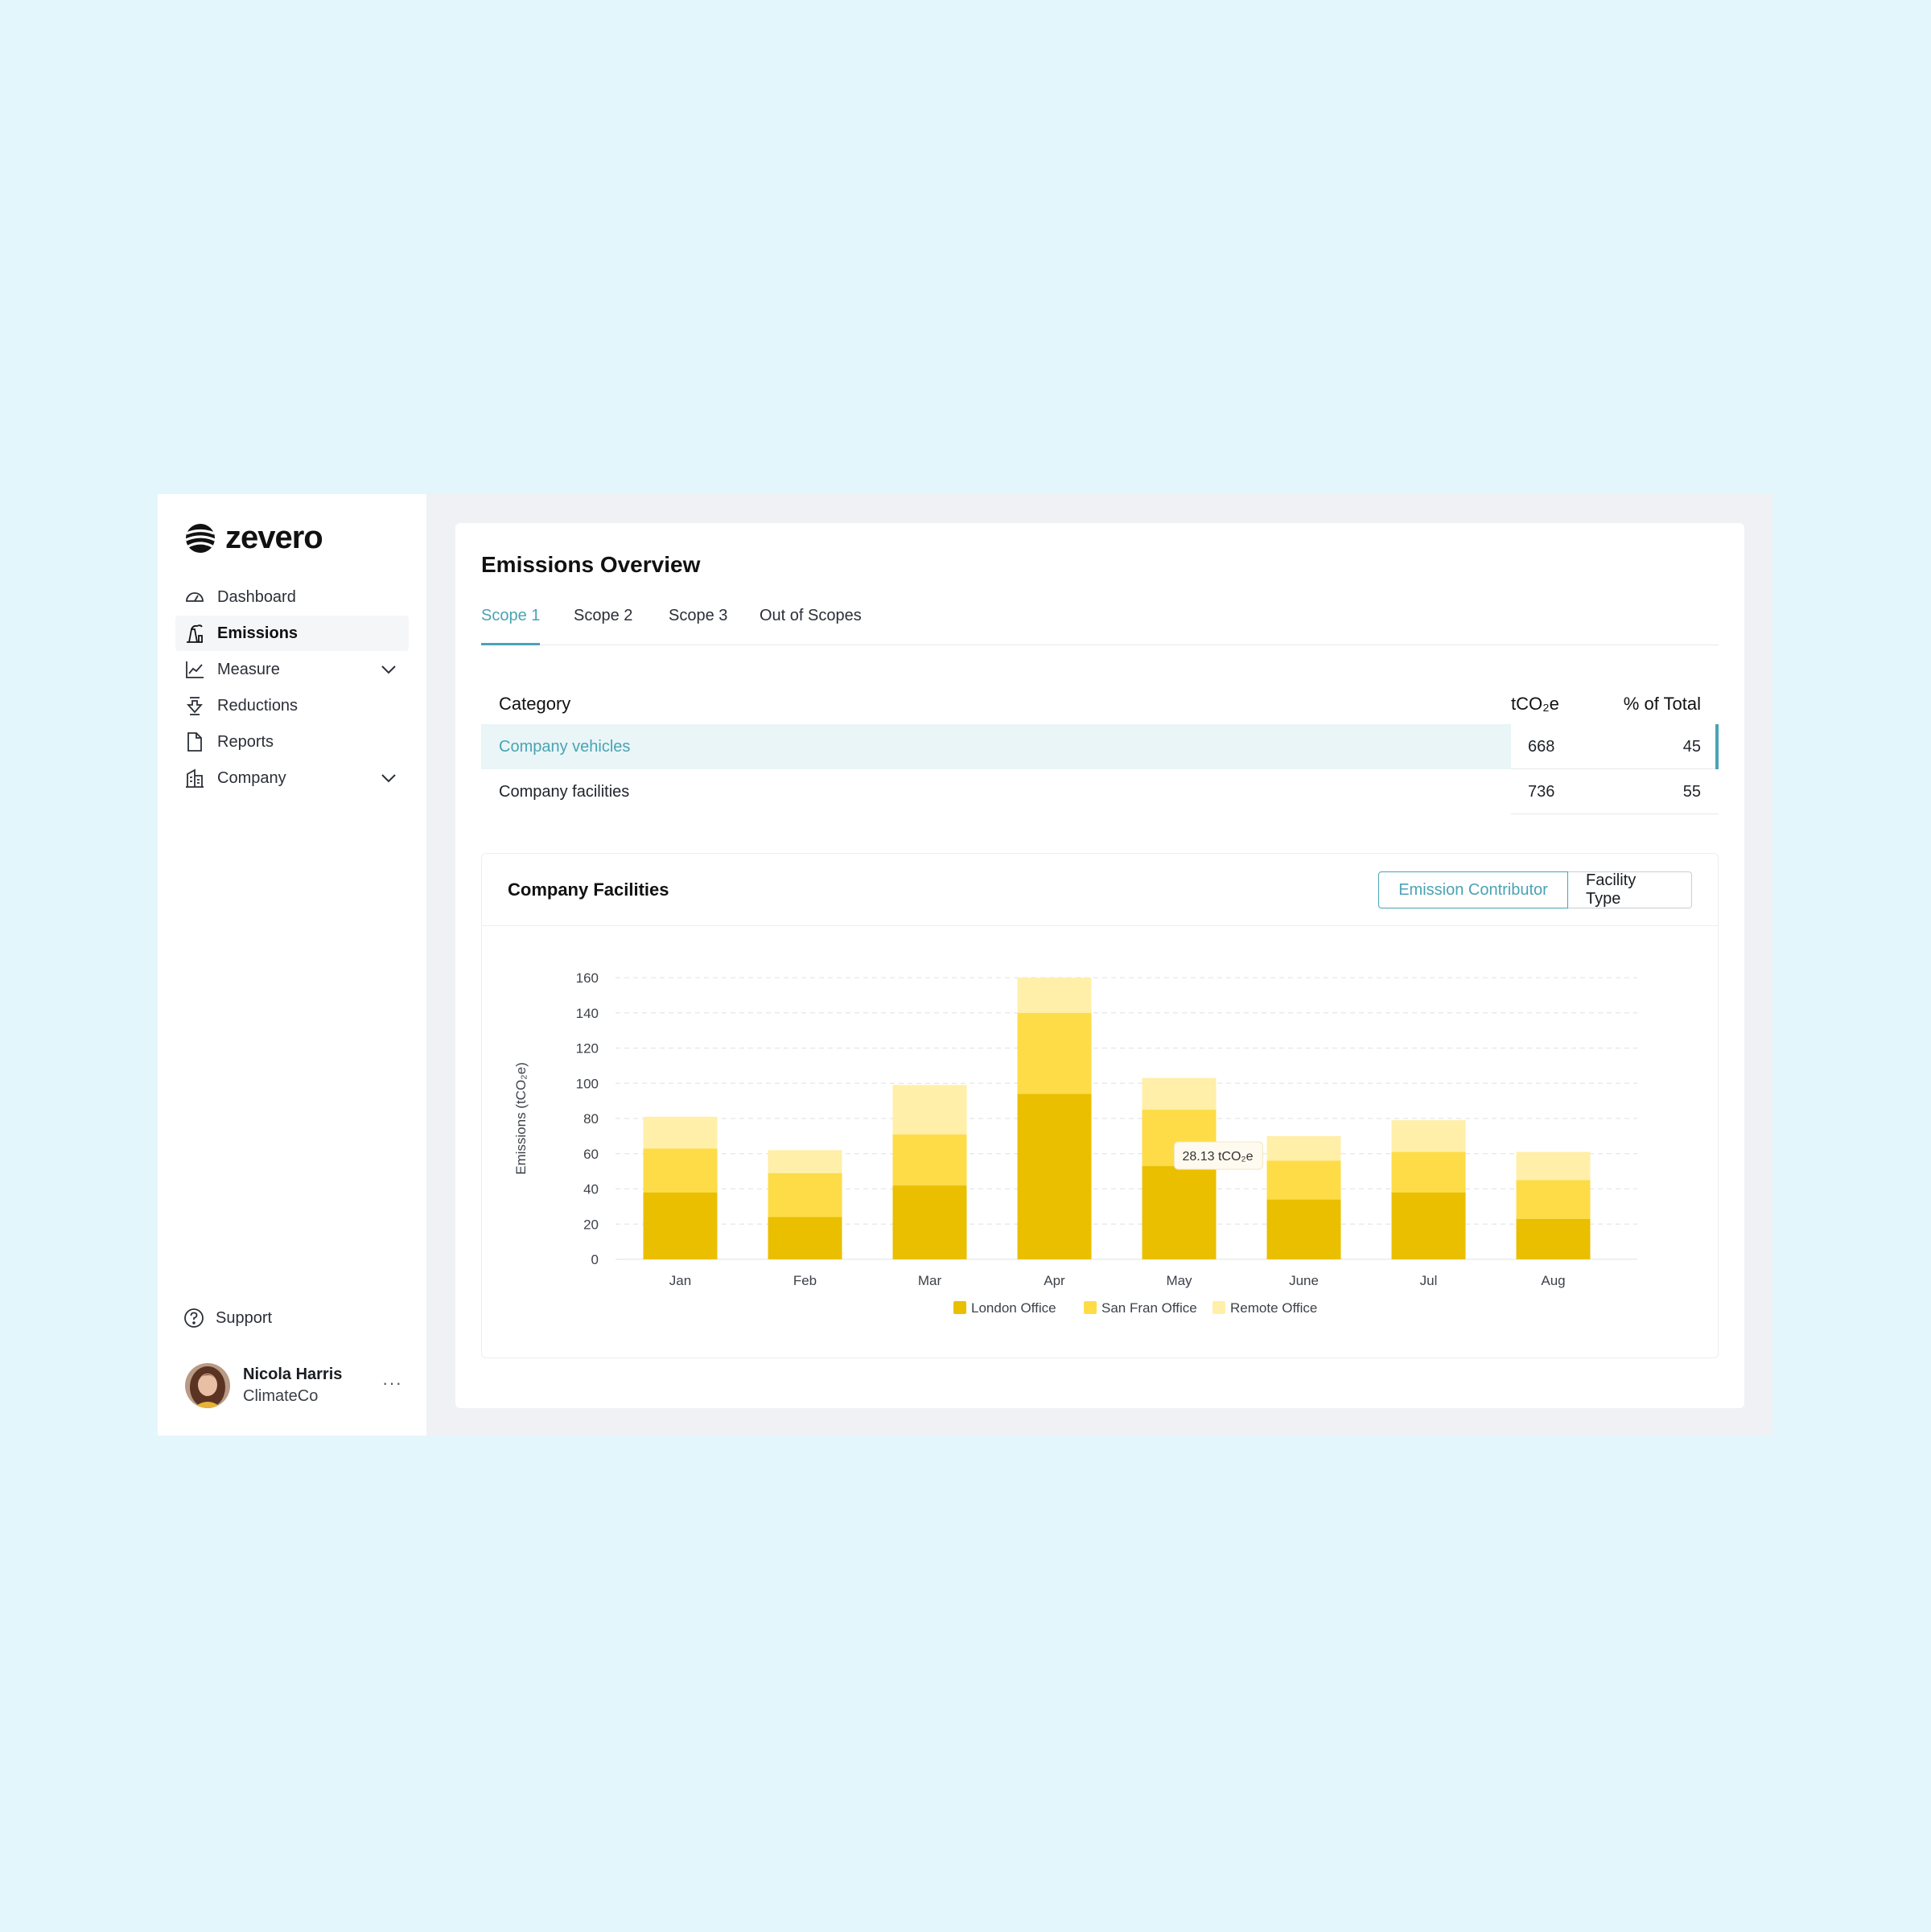 The width and height of the screenshot is (1931, 1932). Describe the element at coordinates (1179, 1212) in the screenshot. I see `bar-may-london-office` at that location.